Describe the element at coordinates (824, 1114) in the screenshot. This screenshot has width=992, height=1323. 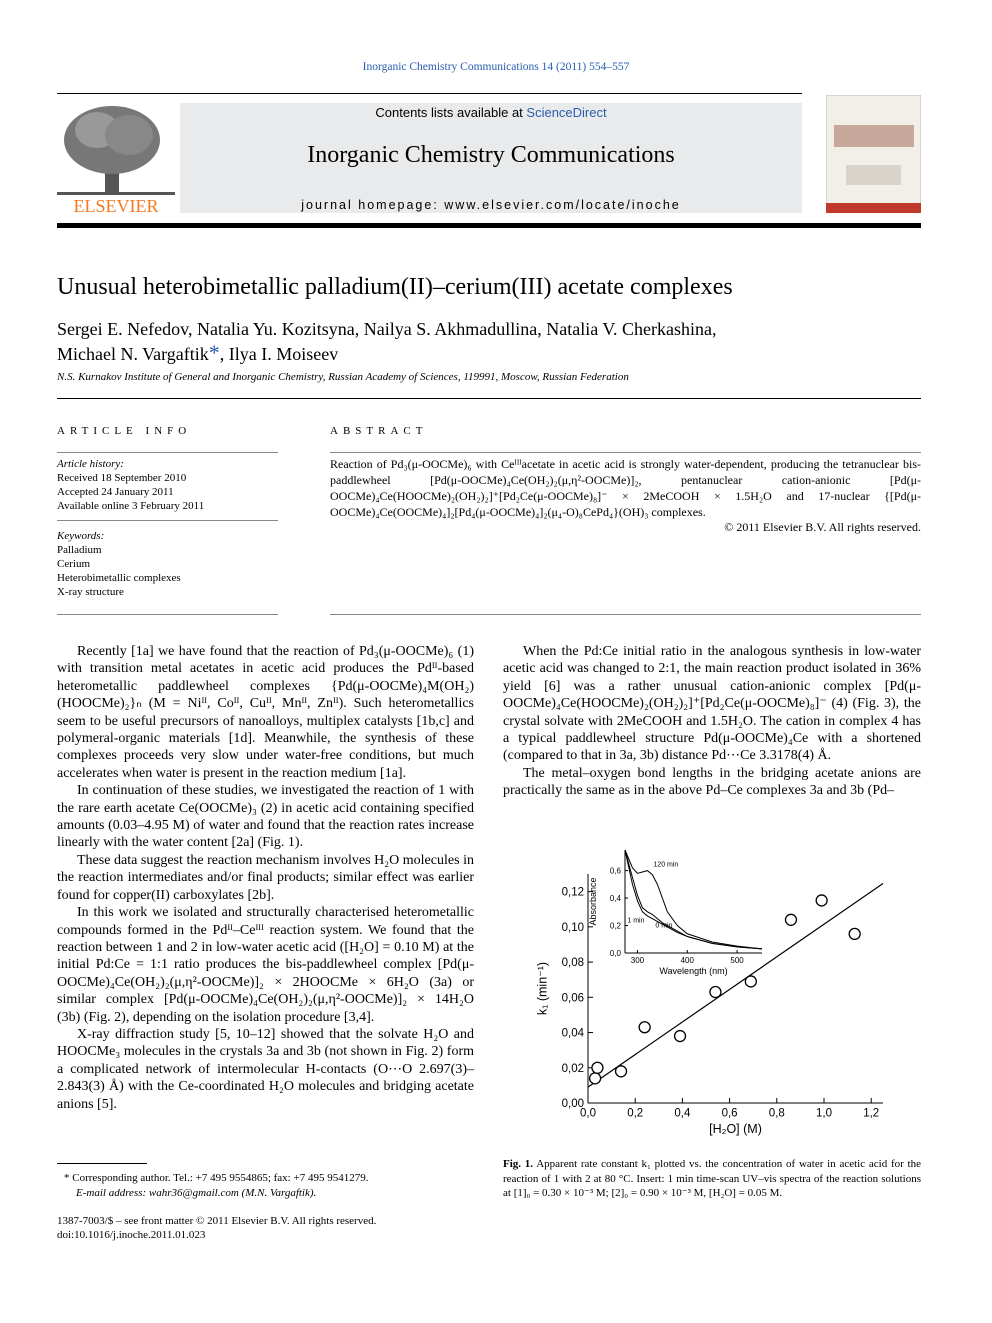
I see `x-tick-label: 1,0` at that location.